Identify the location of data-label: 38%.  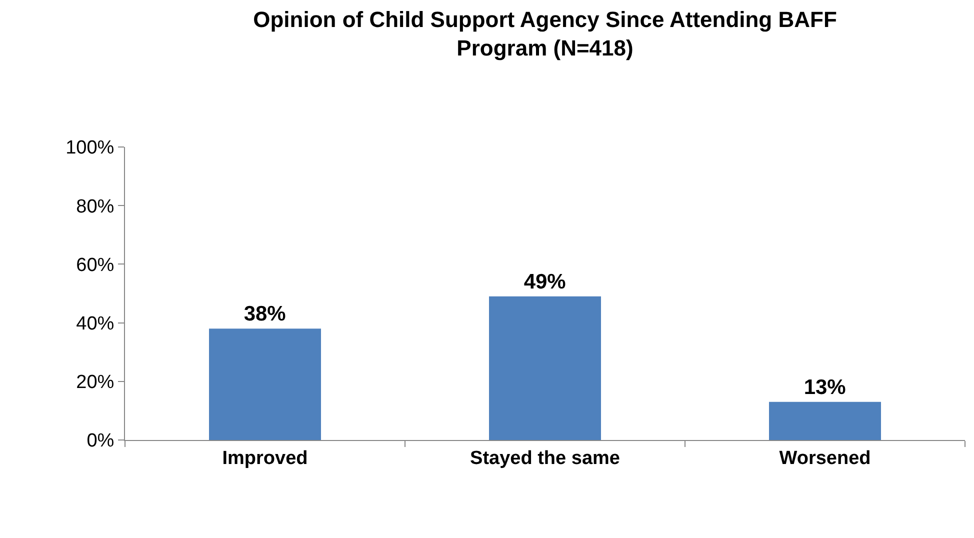
(265, 314).